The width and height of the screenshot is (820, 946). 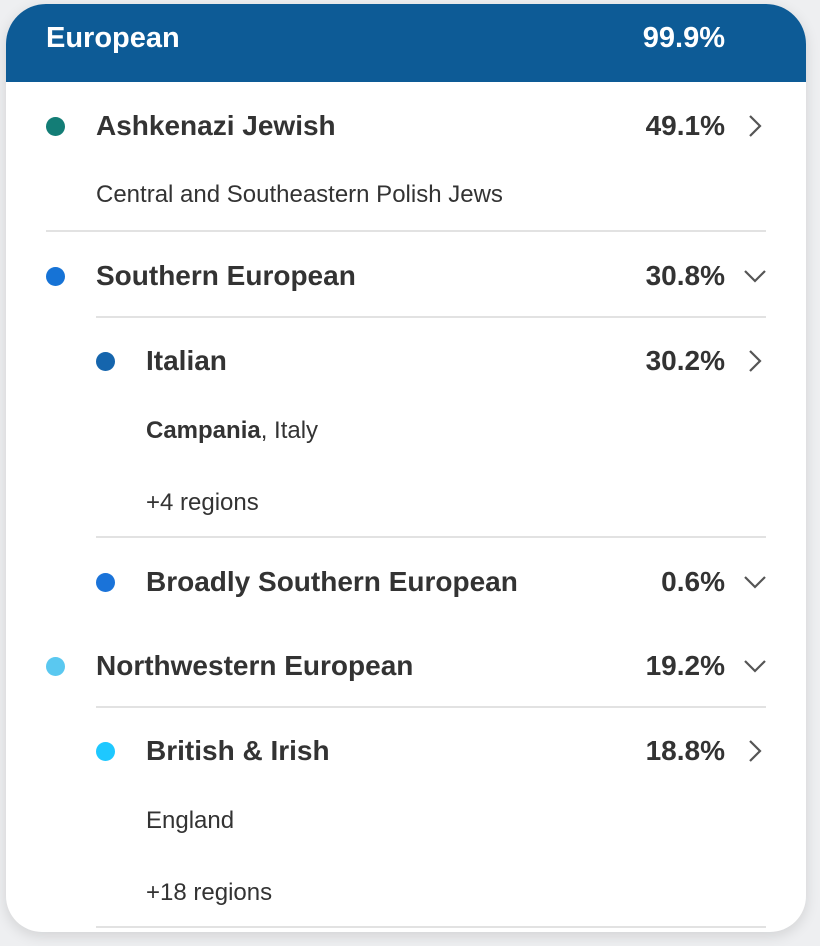 I want to click on row-subtitle: England, so click(x=190, y=820).